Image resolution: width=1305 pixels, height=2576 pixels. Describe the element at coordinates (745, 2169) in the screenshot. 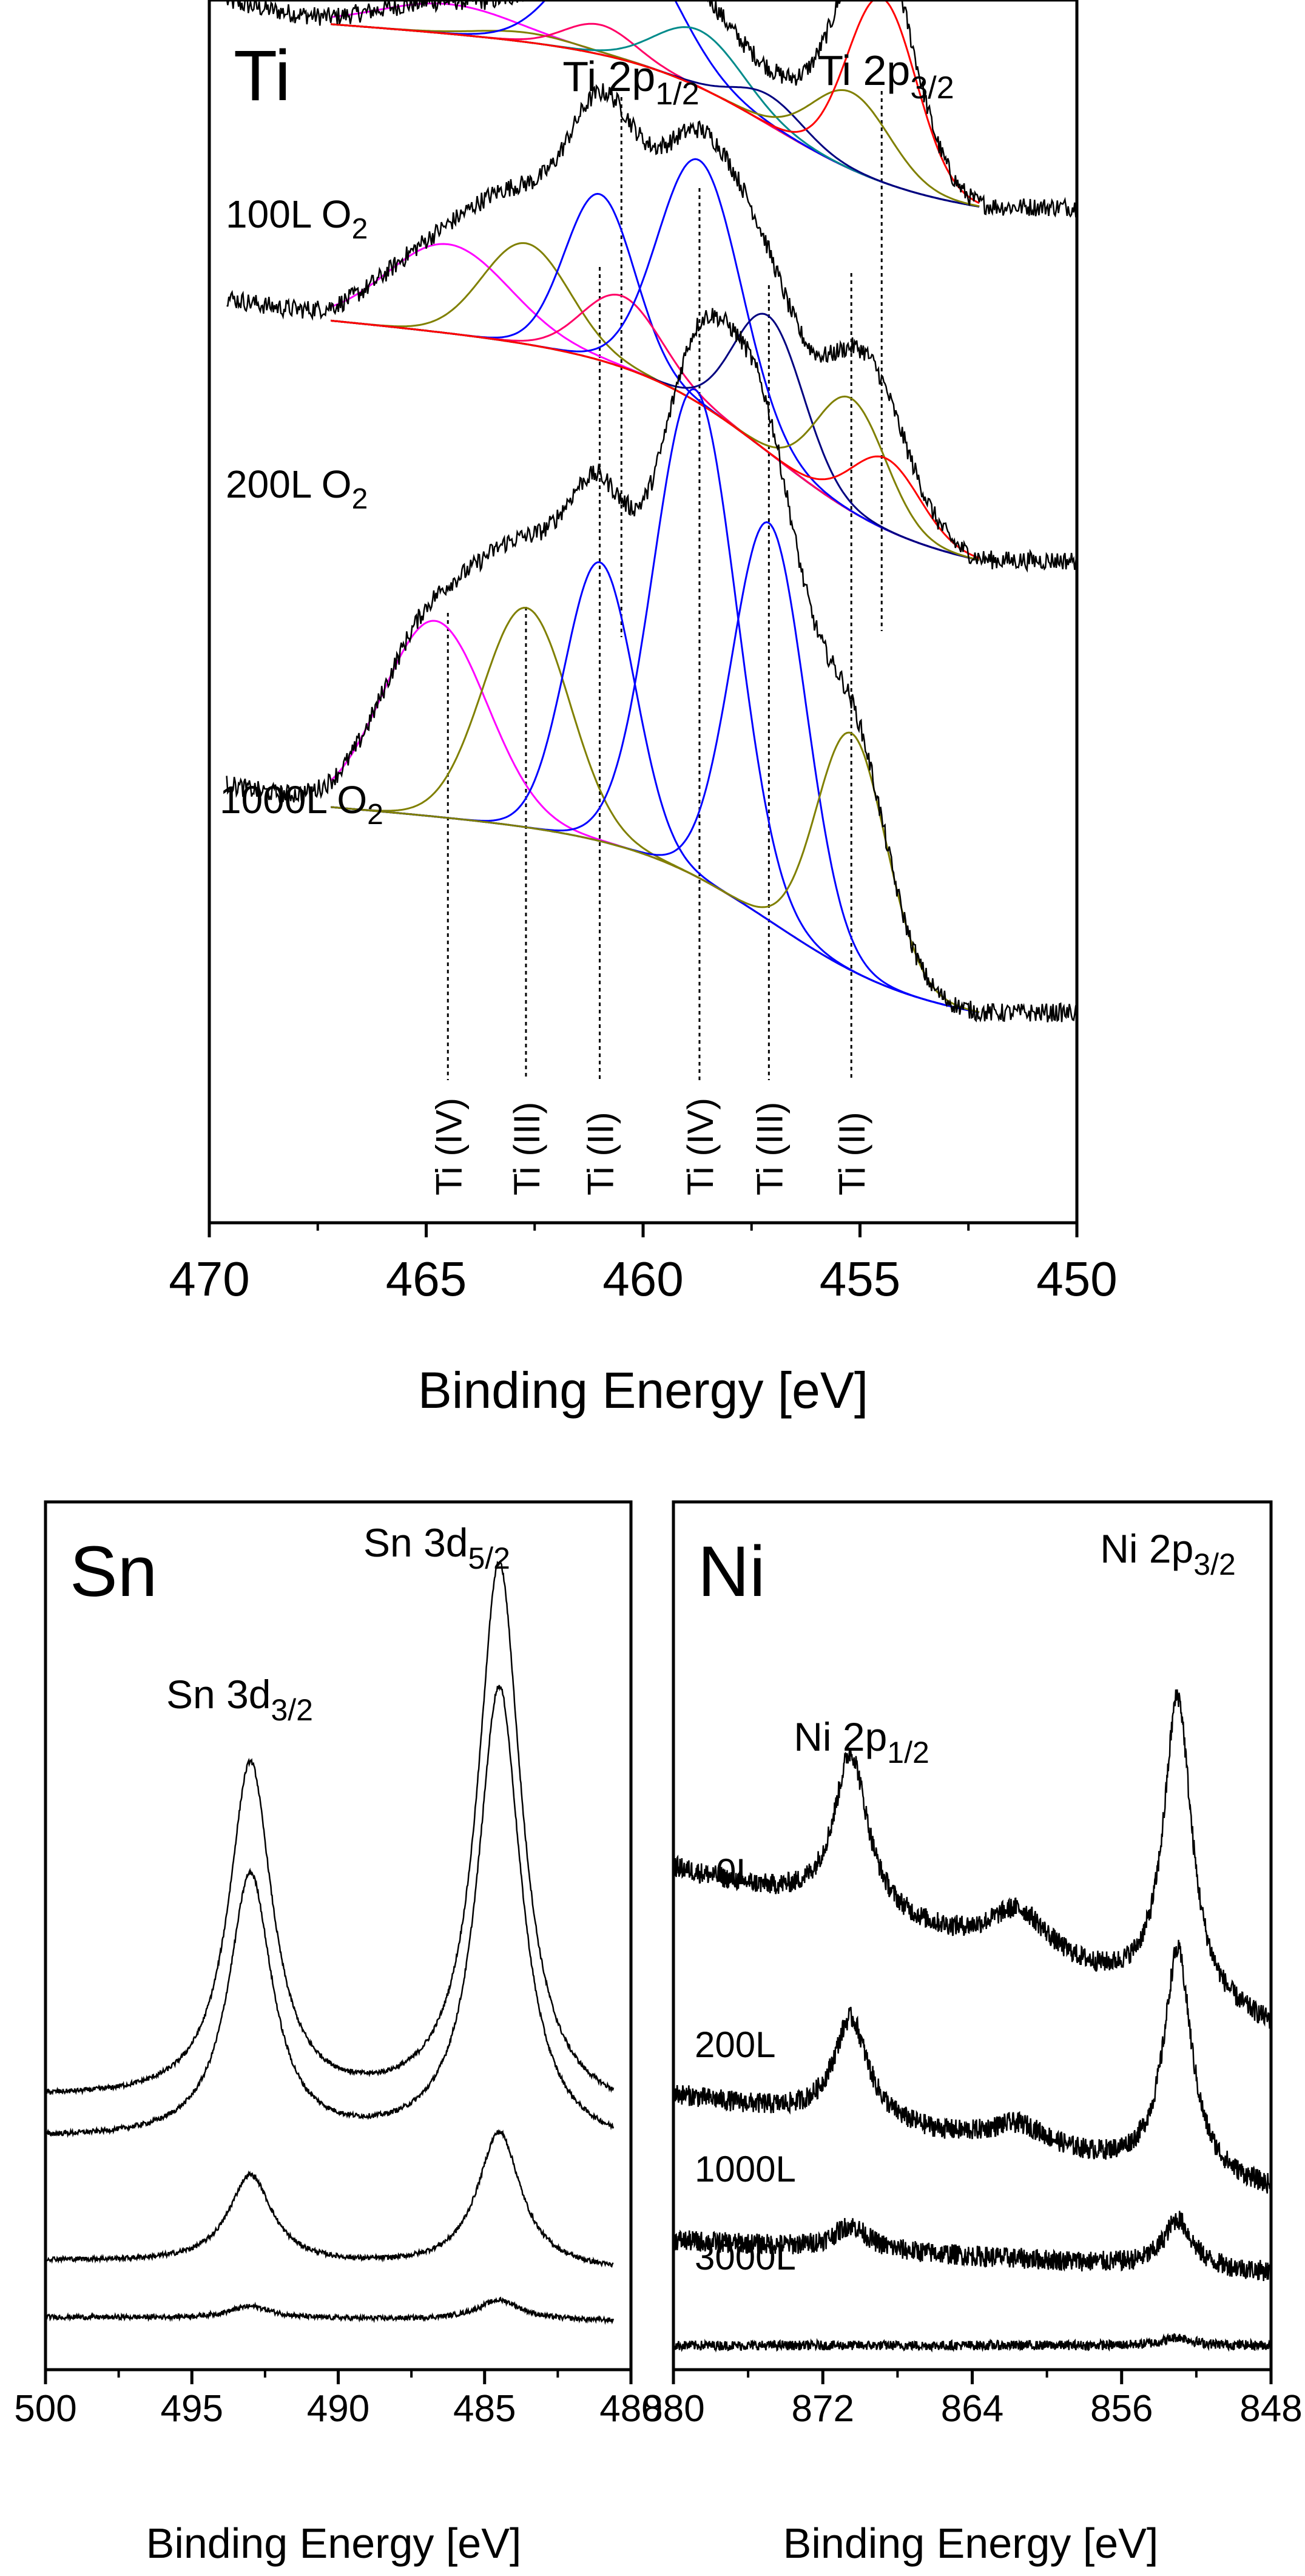

I see `ni-spectrum-label-1000L: 1000L` at that location.